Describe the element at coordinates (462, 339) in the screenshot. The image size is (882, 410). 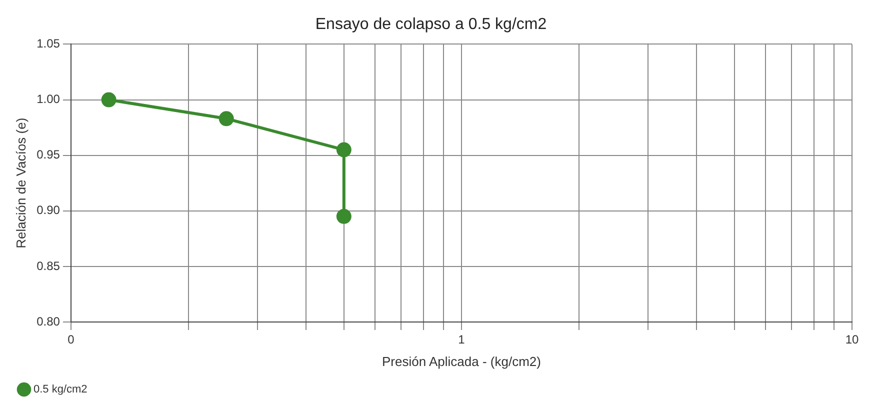
I see `x-tick-label: 1` at that location.